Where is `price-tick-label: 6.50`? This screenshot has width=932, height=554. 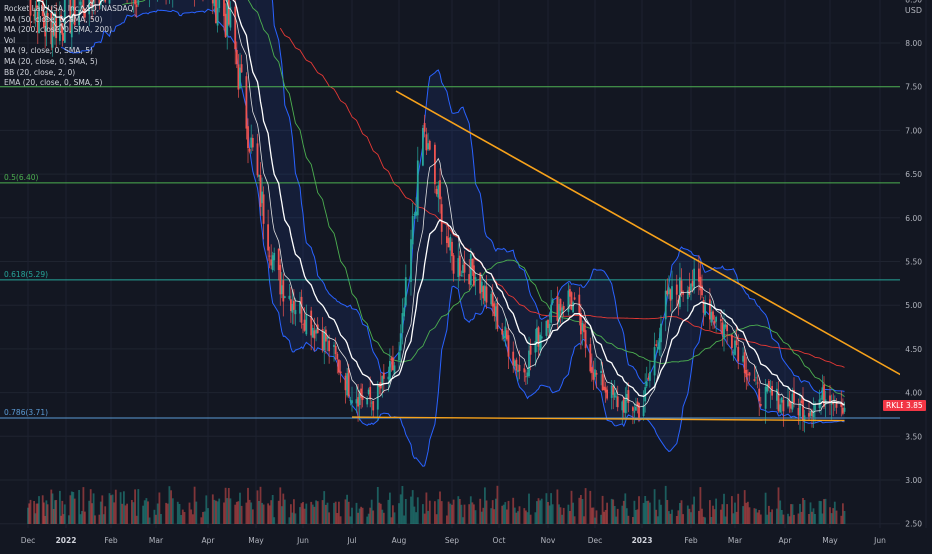
price-tick-label: 6.50 is located at coordinates (913, 174).